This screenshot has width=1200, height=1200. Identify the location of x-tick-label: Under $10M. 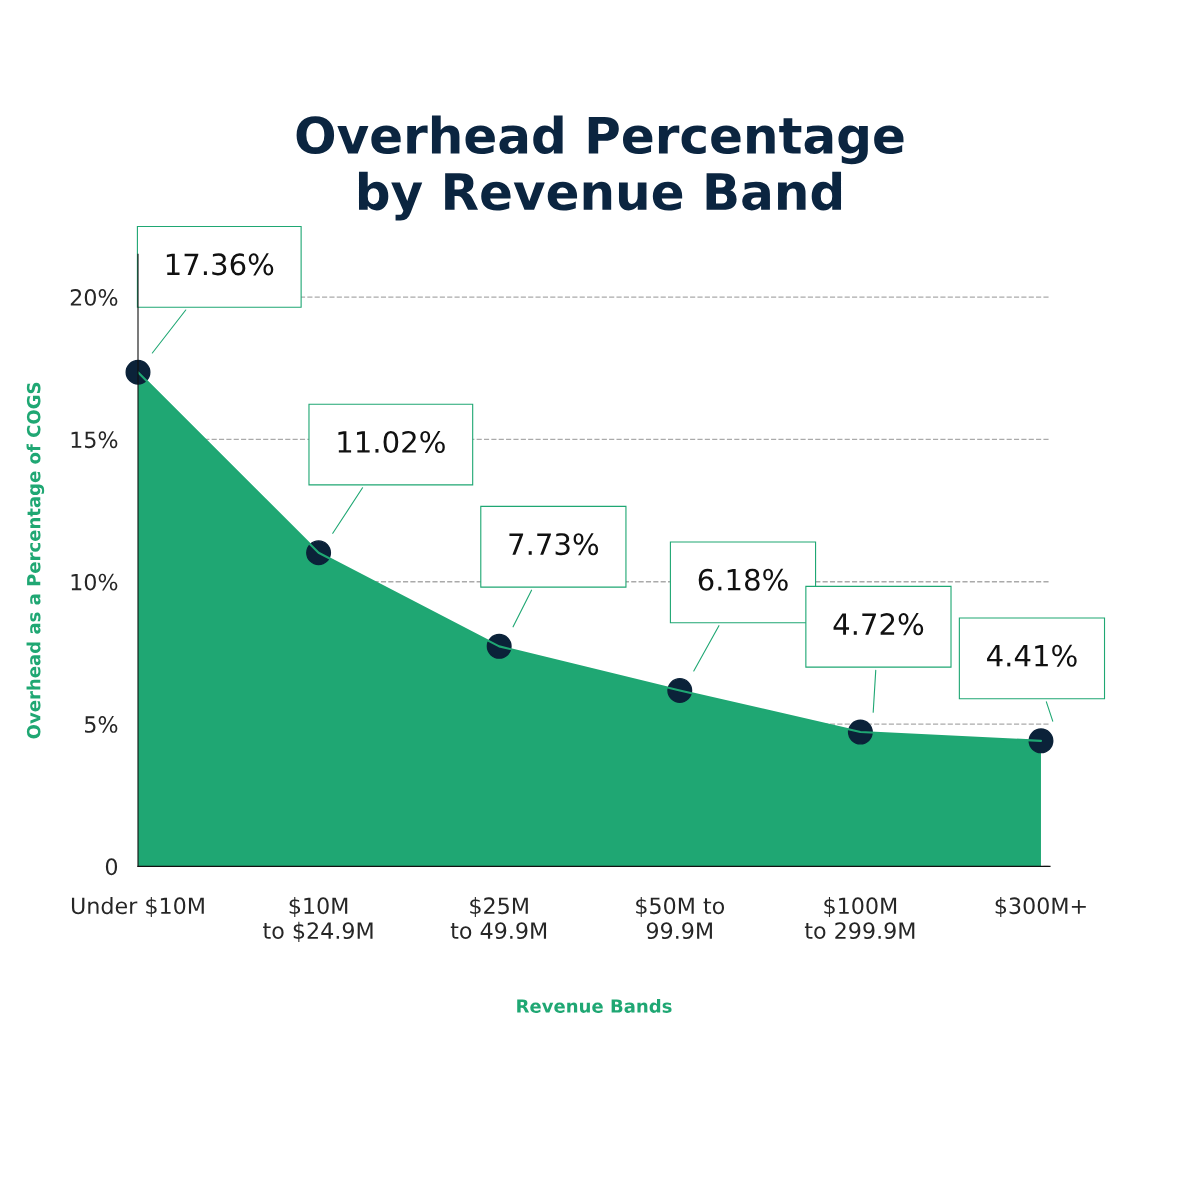
(137, 907).